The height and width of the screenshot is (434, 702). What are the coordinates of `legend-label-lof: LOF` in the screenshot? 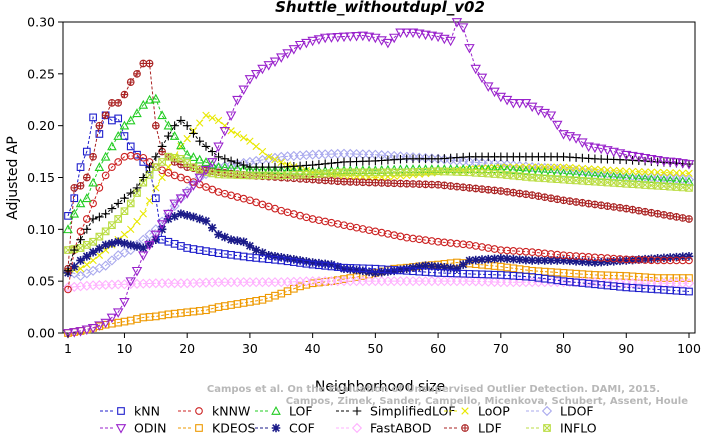 It's located at (301, 411).